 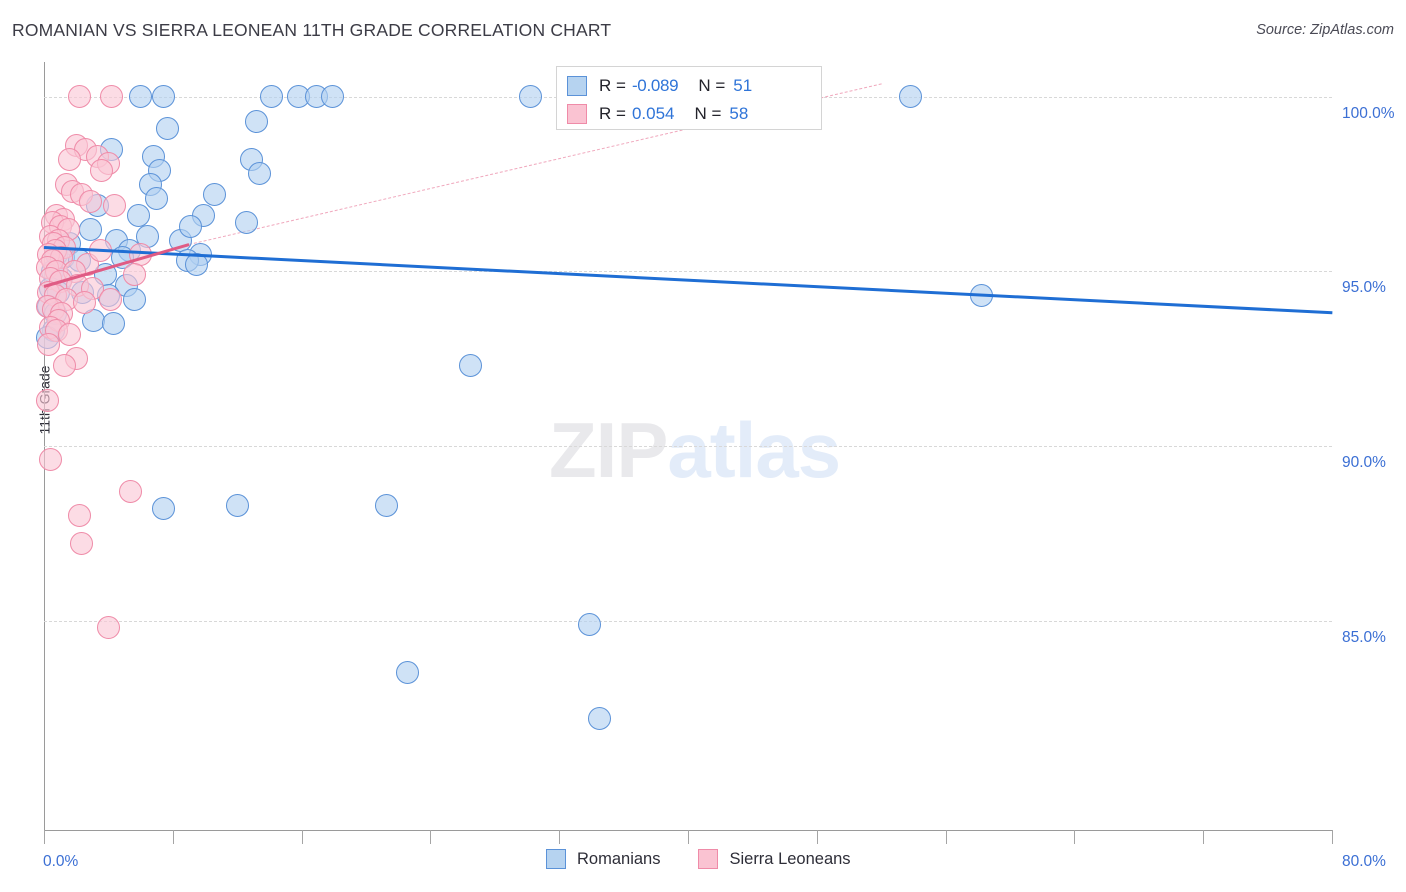 I want to click on legend-label-romanians: Romanians, so click(x=619, y=858).